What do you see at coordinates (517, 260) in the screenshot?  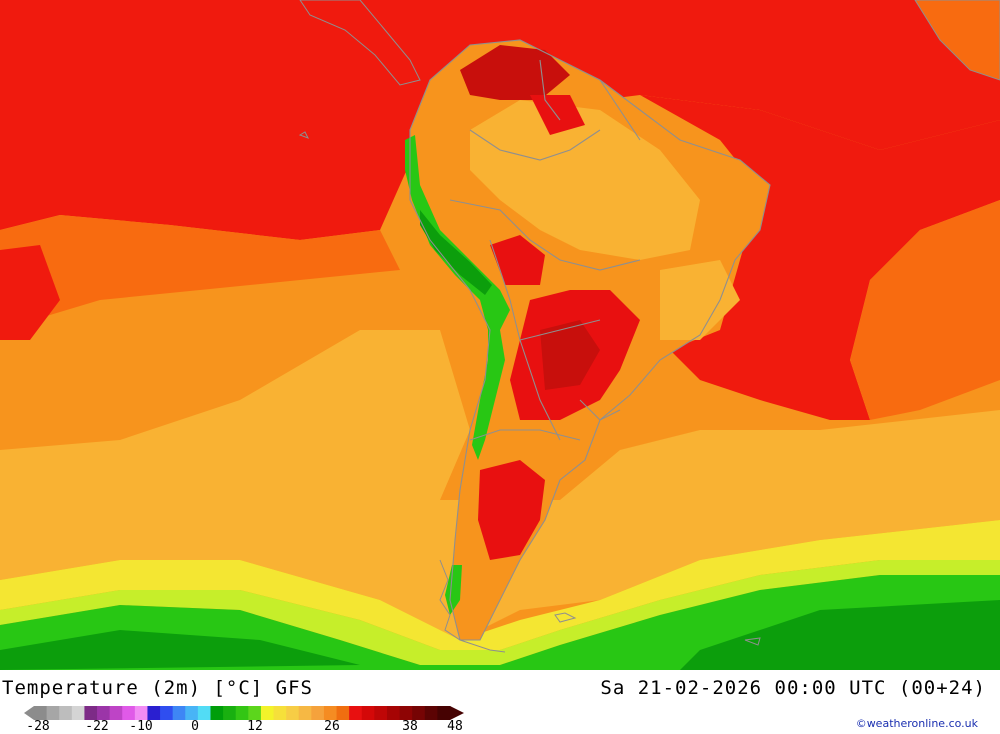 I see `land-bolivia-hot` at bounding box center [517, 260].